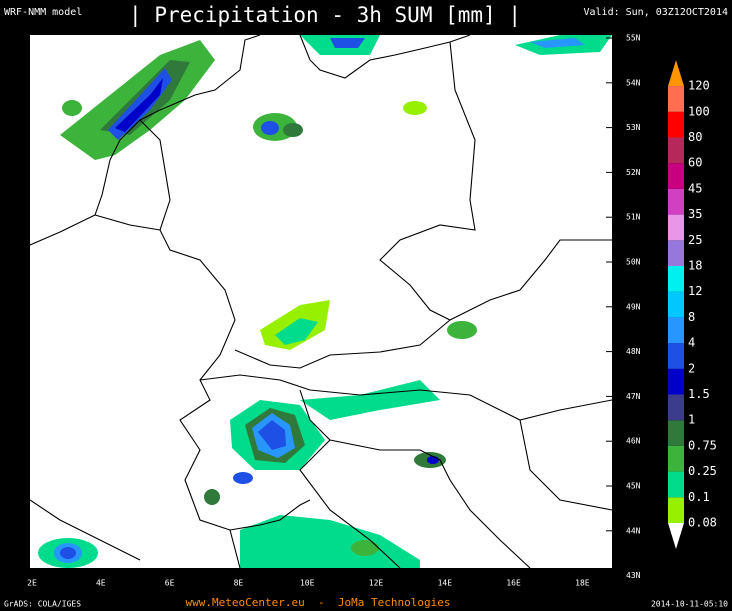 This screenshot has height=611, width=732. What do you see at coordinates (695, 291) in the screenshot?
I see `colorbar-label: 12` at bounding box center [695, 291].